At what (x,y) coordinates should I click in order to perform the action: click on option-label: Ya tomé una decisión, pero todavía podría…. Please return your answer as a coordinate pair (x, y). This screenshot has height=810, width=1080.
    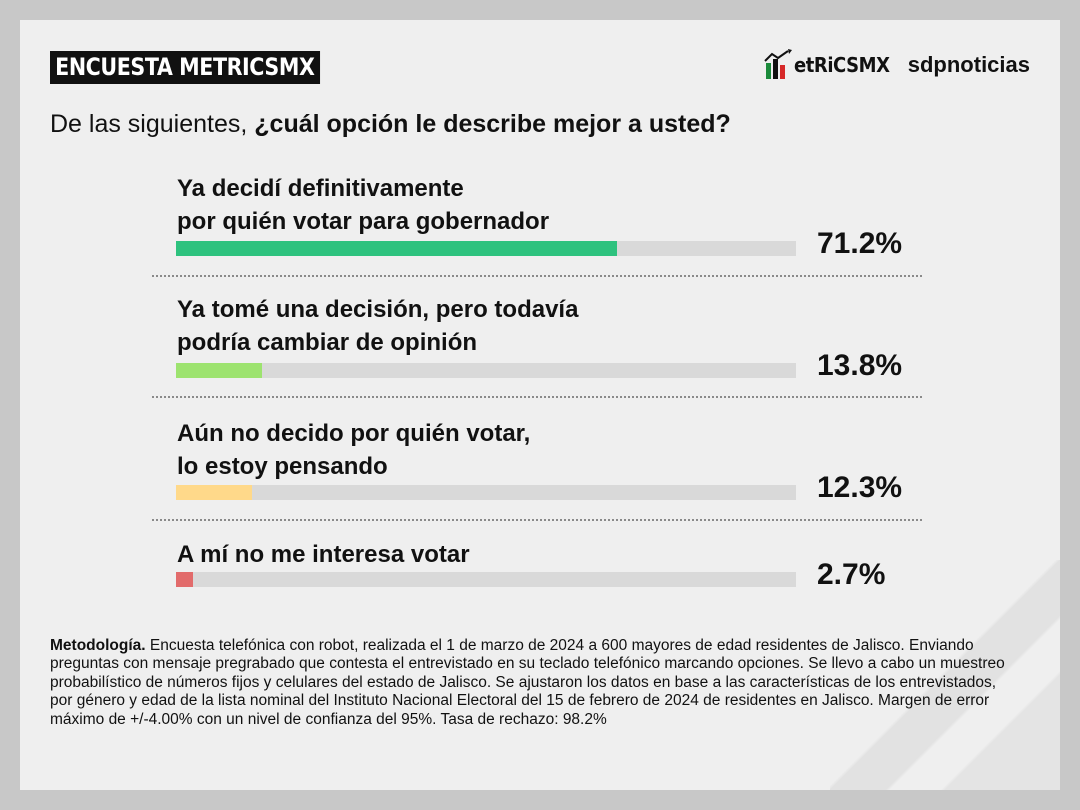
    Looking at the image, I should click on (477, 326).